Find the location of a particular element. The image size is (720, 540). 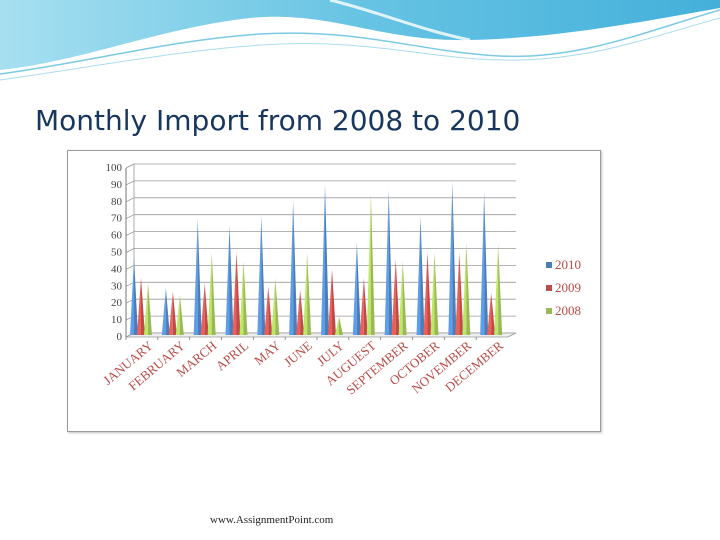

legend-label-2010: 2010 is located at coordinates (568, 264).